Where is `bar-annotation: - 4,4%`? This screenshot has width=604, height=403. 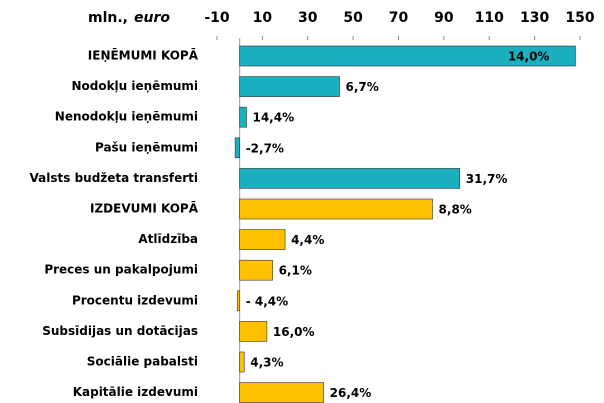
bar-annotation: - 4,4% is located at coordinates (267, 301).